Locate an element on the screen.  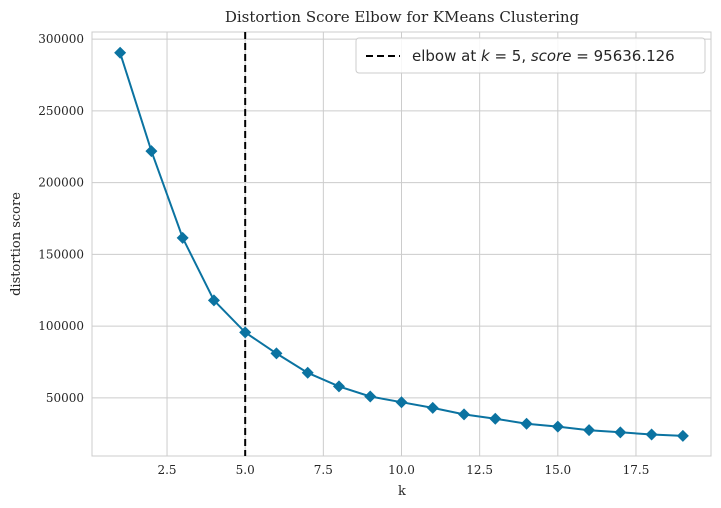
legend-prefix: elbow at is located at coordinates (446, 56).